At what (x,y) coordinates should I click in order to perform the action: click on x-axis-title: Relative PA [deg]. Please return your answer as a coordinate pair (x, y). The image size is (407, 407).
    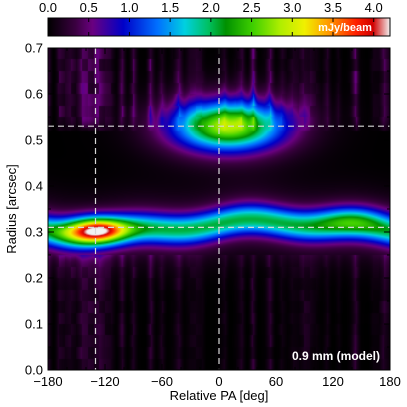
    Looking at the image, I should click on (219, 395).